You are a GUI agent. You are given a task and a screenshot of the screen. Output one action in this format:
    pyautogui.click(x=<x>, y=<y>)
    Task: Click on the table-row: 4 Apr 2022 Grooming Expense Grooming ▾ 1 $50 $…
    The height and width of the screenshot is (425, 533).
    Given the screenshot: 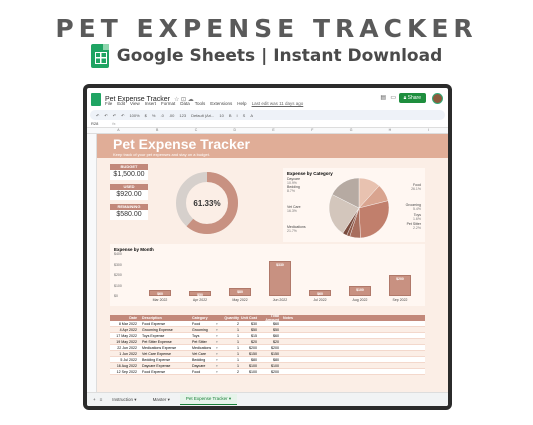 What is the action you would take?
    pyautogui.click(x=267, y=330)
    